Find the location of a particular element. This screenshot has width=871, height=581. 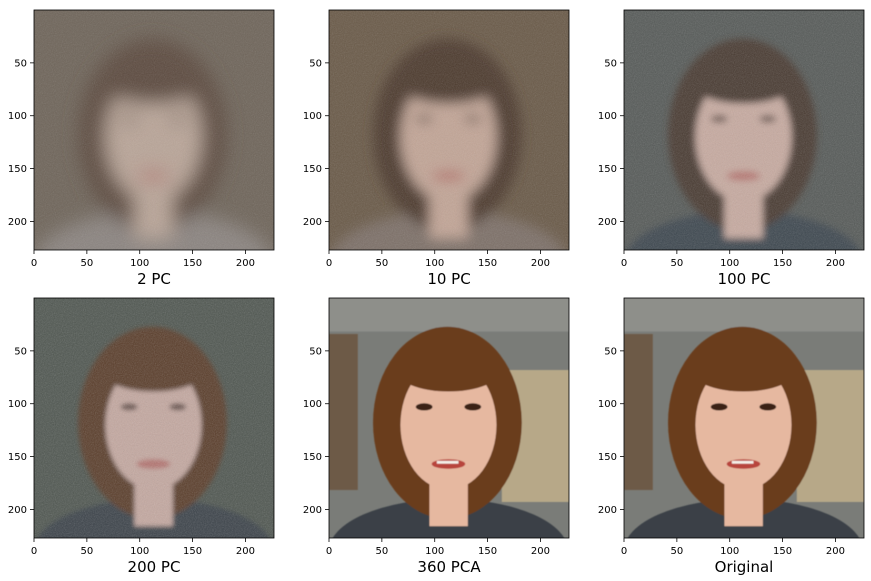

panel-label: 200 PC is located at coordinates (154, 567).